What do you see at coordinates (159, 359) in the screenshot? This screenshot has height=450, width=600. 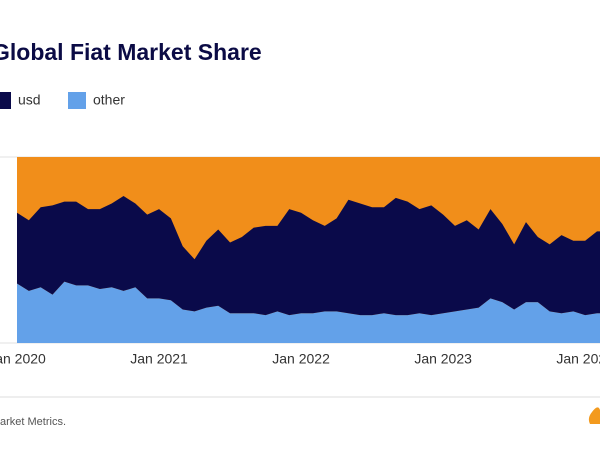 I see `x-tick-label: Jan 2021` at bounding box center [159, 359].